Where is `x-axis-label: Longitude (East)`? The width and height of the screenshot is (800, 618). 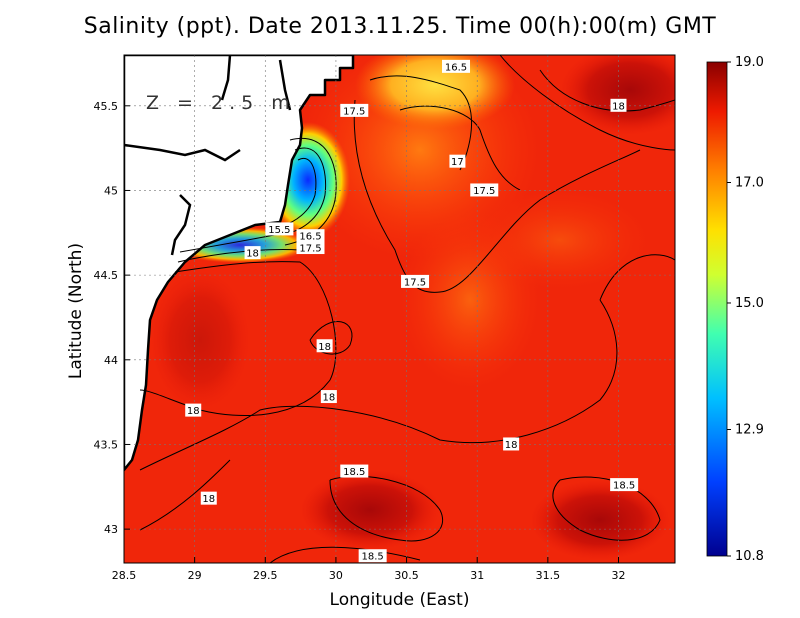 x-axis-label: Longitude (East) is located at coordinates (399, 600).